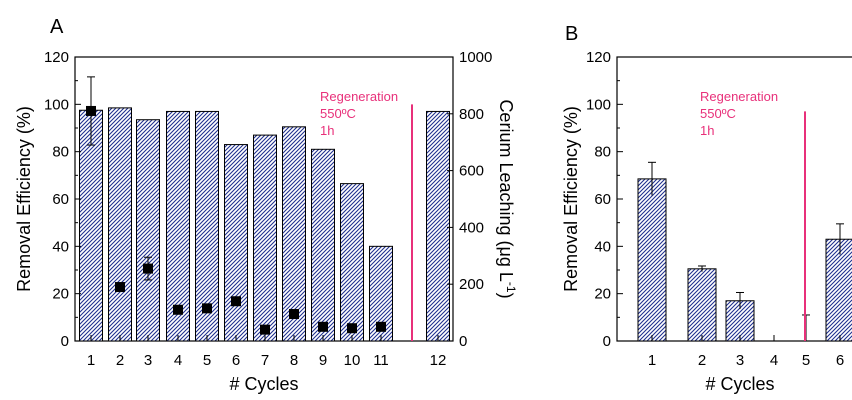  Describe the element at coordinates (24, 199) in the screenshot. I see `panel-a-y-label: Removal Efficiency (%)` at that location.